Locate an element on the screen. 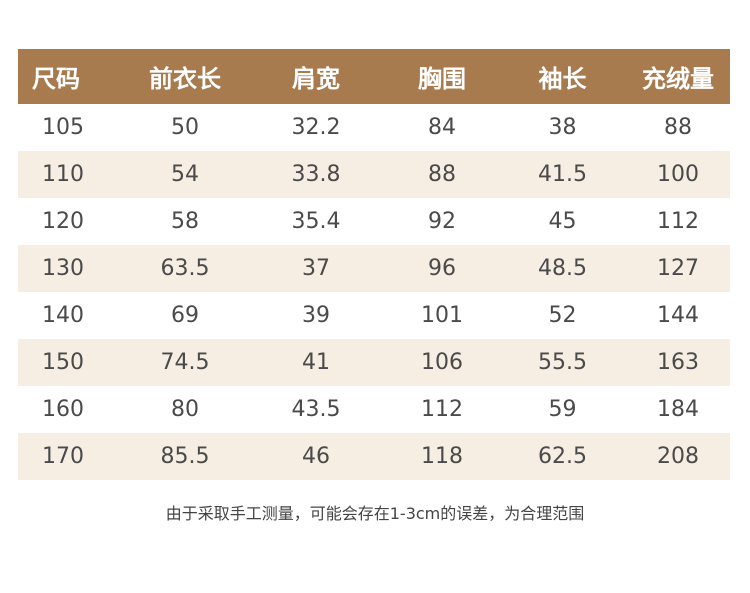  table-row: 140 69 39 101 52 144 is located at coordinates (374, 315).